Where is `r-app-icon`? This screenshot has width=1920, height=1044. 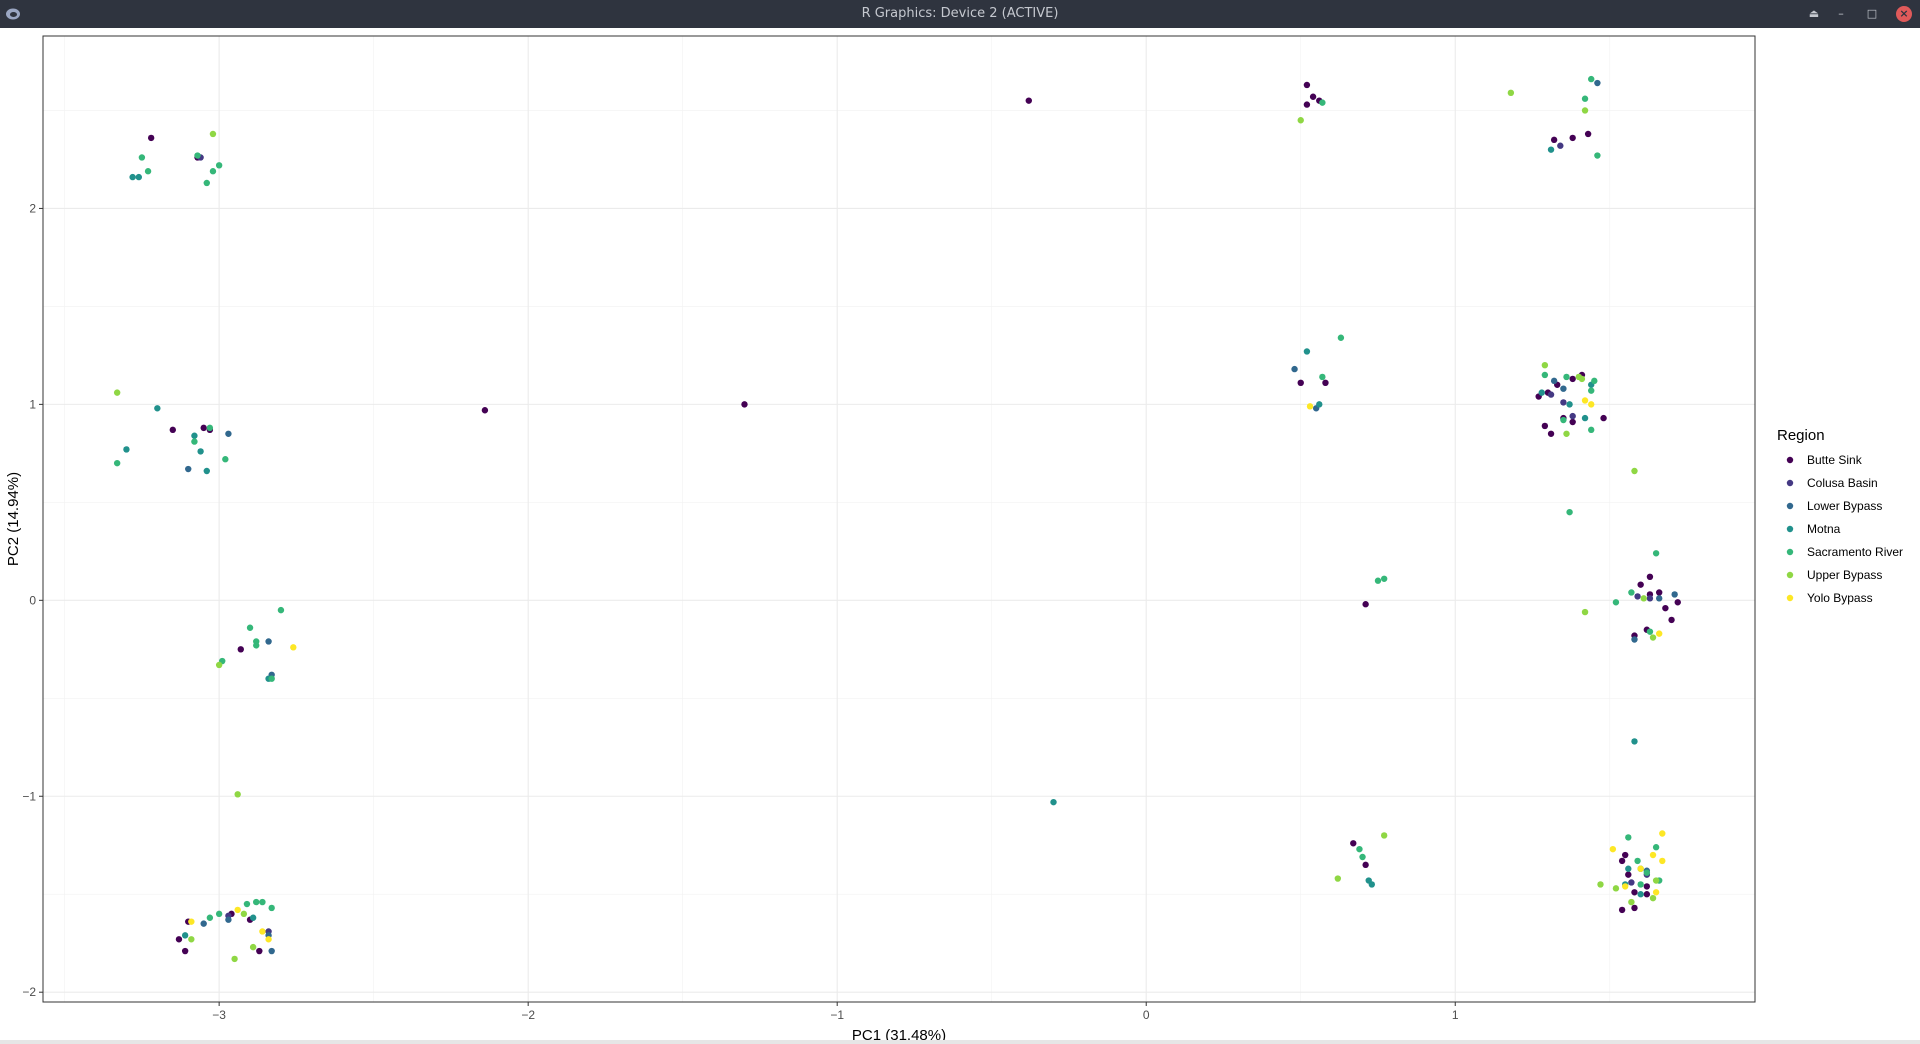 r-app-icon is located at coordinates (13, 14).